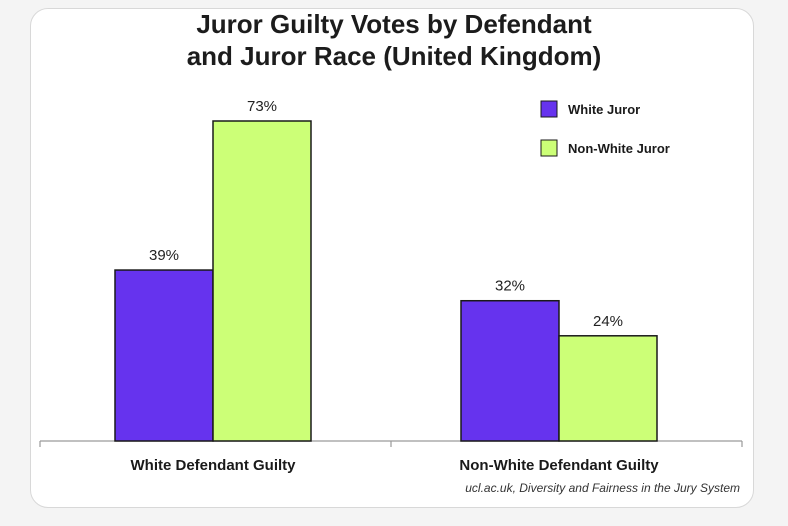 The height and width of the screenshot is (526, 788). Describe the element at coordinates (608, 321) in the screenshot. I see `bar-value-label: 24%` at that location.